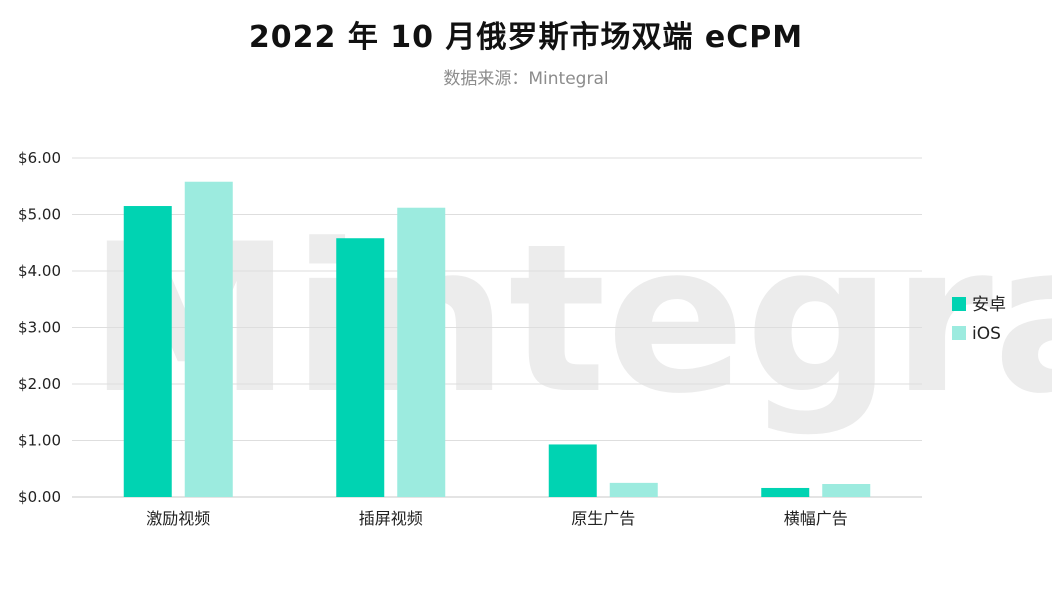 This screenshot has width=1052, height=593. I want to click on y-axis: $0.00 $1.00 $2.00 $3.00 $4.00 $5.00 $6.00, so click(39, 327).